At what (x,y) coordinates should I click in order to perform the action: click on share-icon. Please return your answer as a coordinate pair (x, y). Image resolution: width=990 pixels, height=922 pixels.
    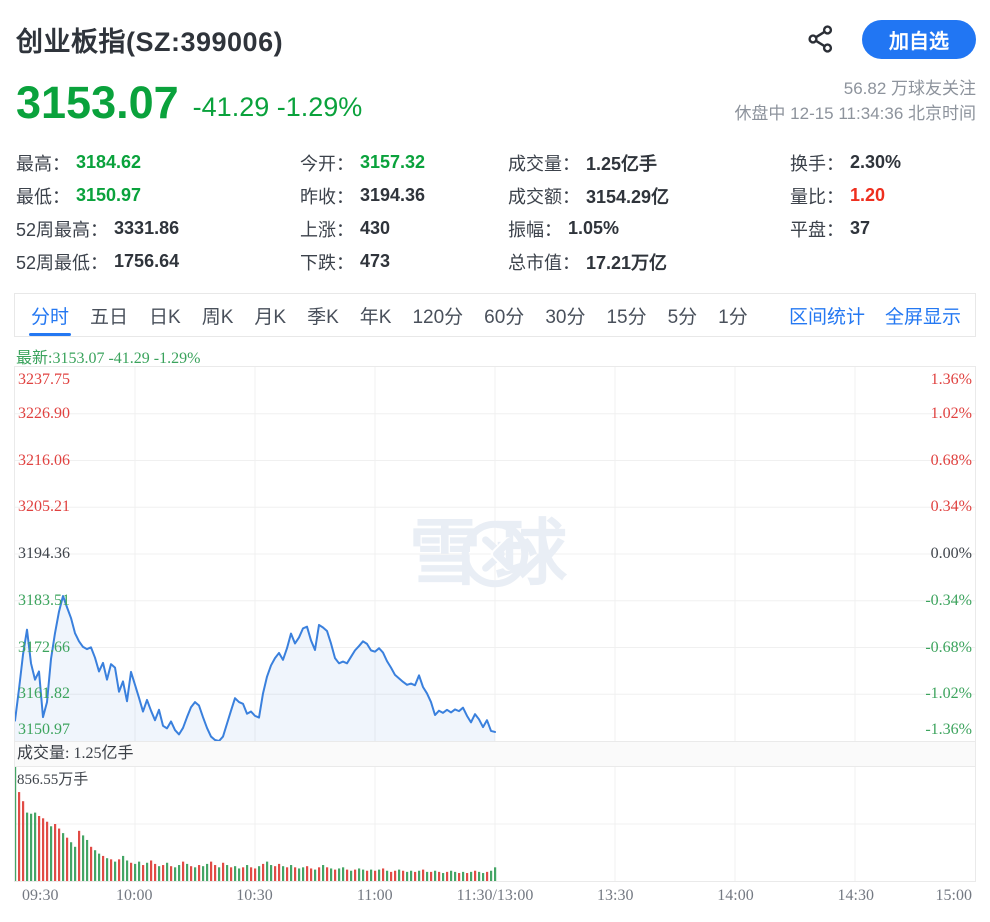
    Looking at the image, I should click on (821, 39).